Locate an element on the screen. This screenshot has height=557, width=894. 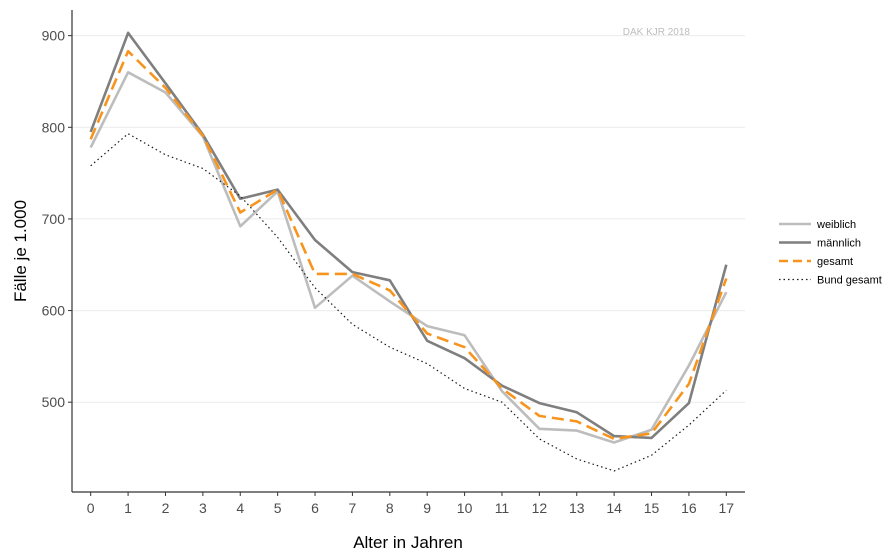
x-tick-label: 13 is located at coordinates (577, 508).